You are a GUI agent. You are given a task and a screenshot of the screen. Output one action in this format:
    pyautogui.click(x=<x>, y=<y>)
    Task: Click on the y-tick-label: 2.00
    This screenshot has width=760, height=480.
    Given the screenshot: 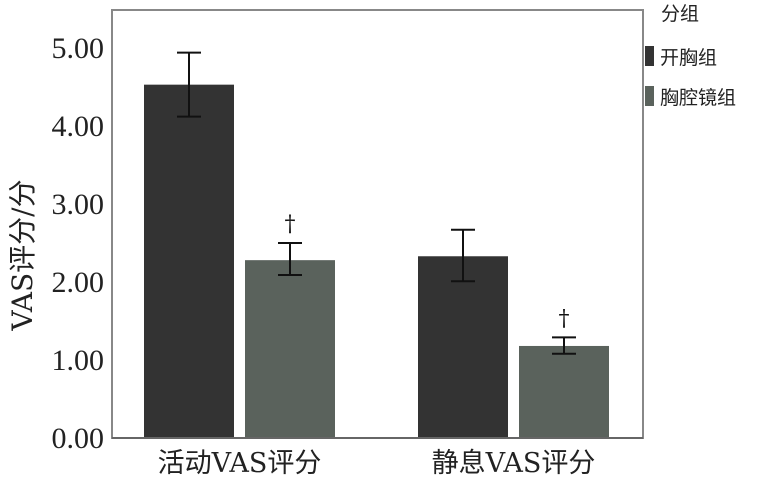 What is the action you would take?
    pyautogui.click(x=78, y=282)
    